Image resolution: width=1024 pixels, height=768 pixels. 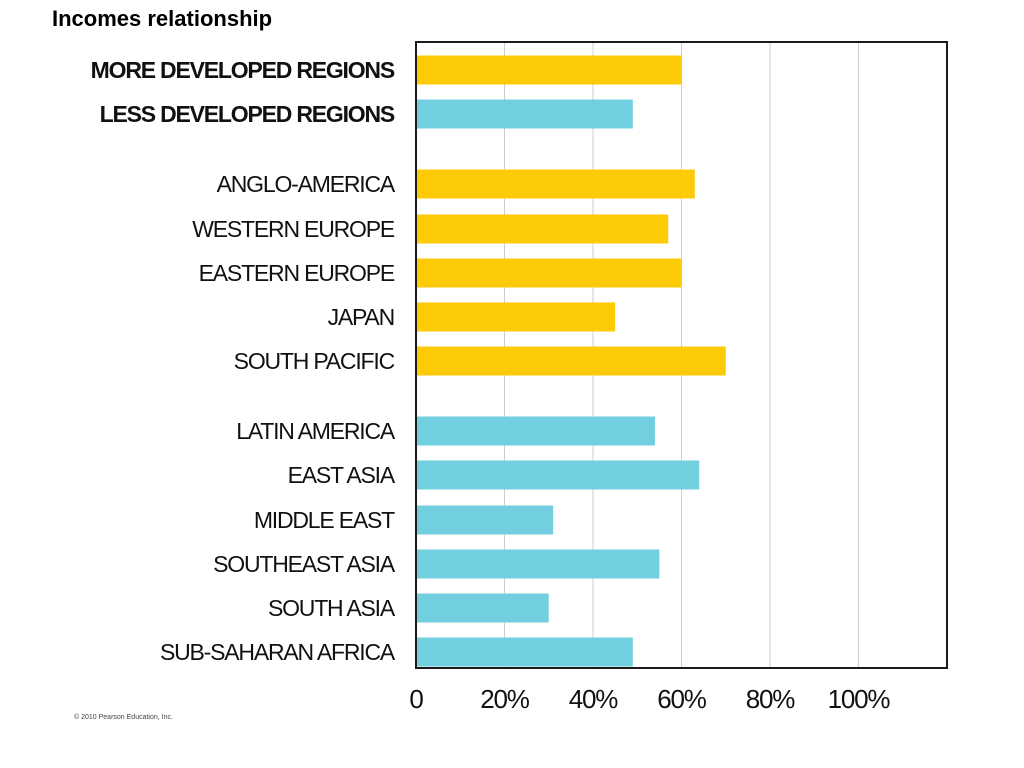 I want to click on x-tick-label: 40%, so click(x=594, y=699).